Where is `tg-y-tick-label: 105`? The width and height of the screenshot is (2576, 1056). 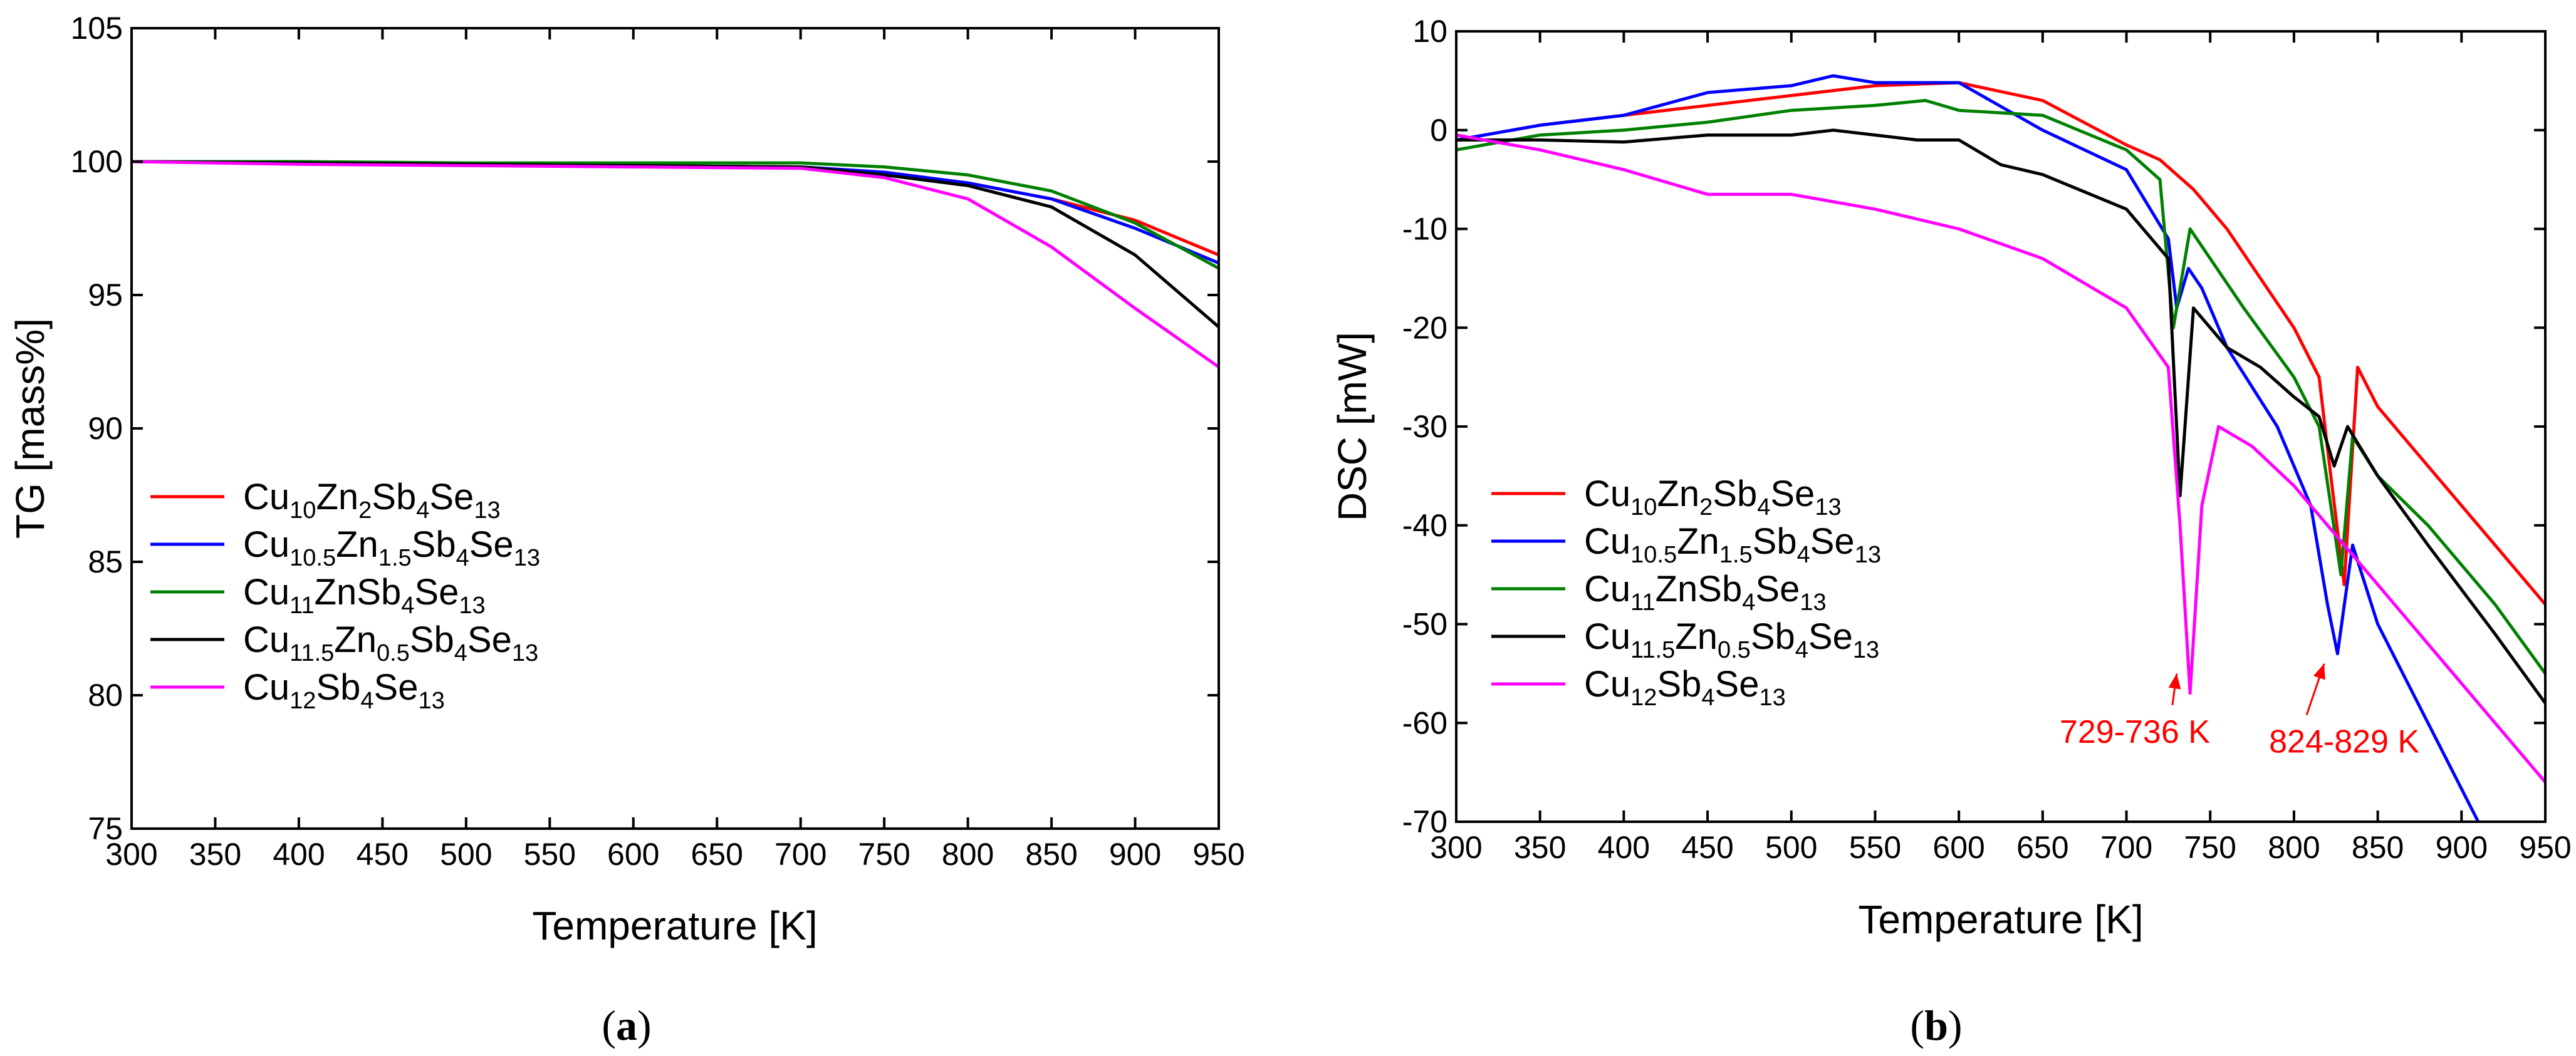 tg-y-tick-label: 105 is located at coordinates (97, 29).